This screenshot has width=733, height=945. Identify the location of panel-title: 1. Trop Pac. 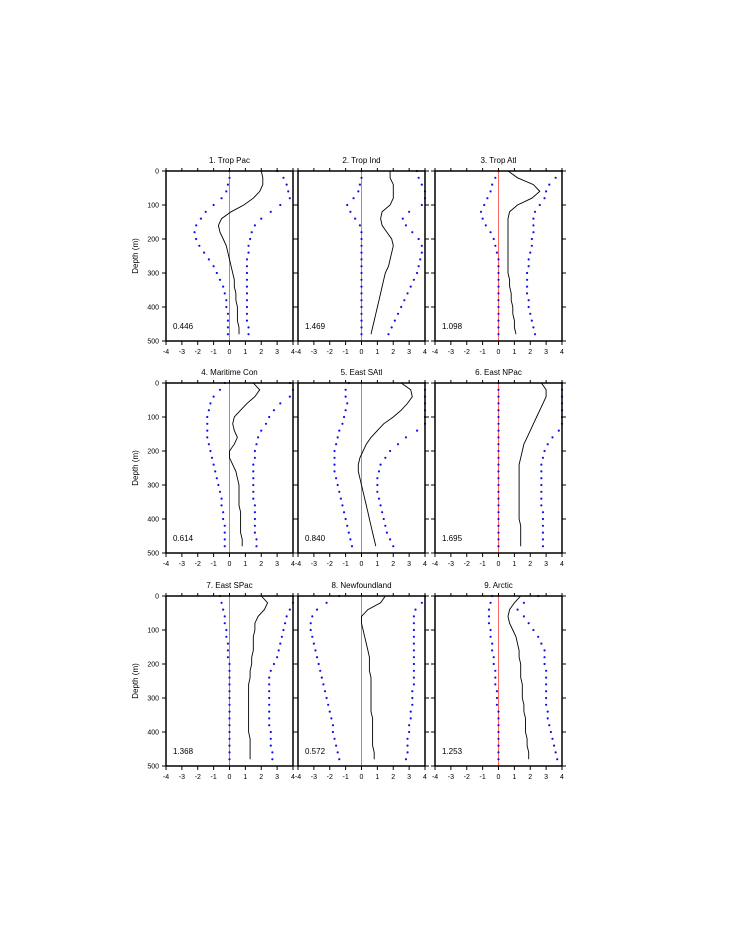
(229, 160).